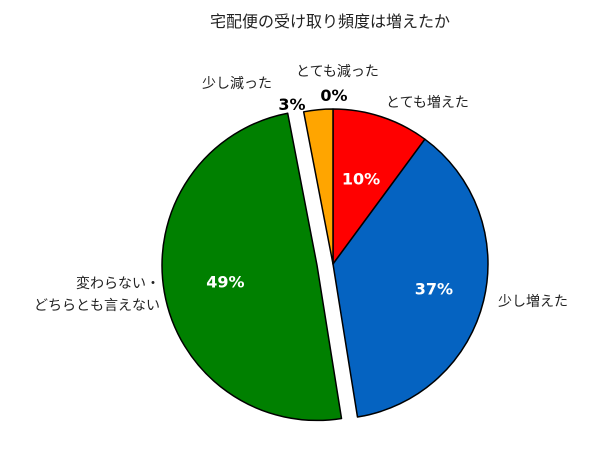 The image size is (591, 466). Describe the element at coordinates (225, 282) in the screenshot. I see `value-label-3: 49%` at that location.